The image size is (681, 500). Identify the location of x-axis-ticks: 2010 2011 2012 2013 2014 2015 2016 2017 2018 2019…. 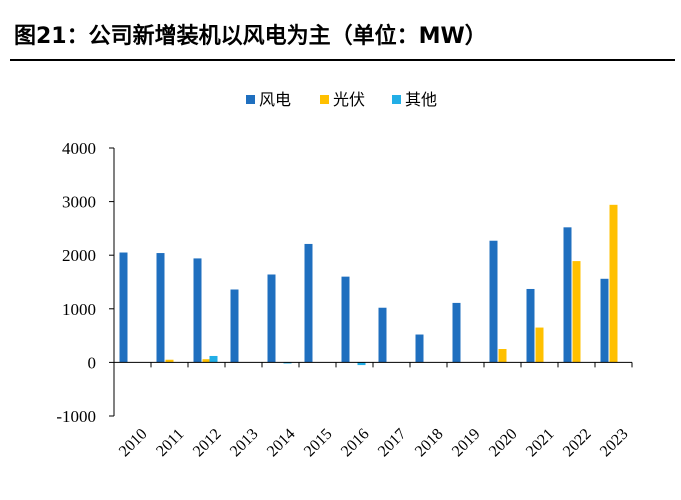
(374, 442).